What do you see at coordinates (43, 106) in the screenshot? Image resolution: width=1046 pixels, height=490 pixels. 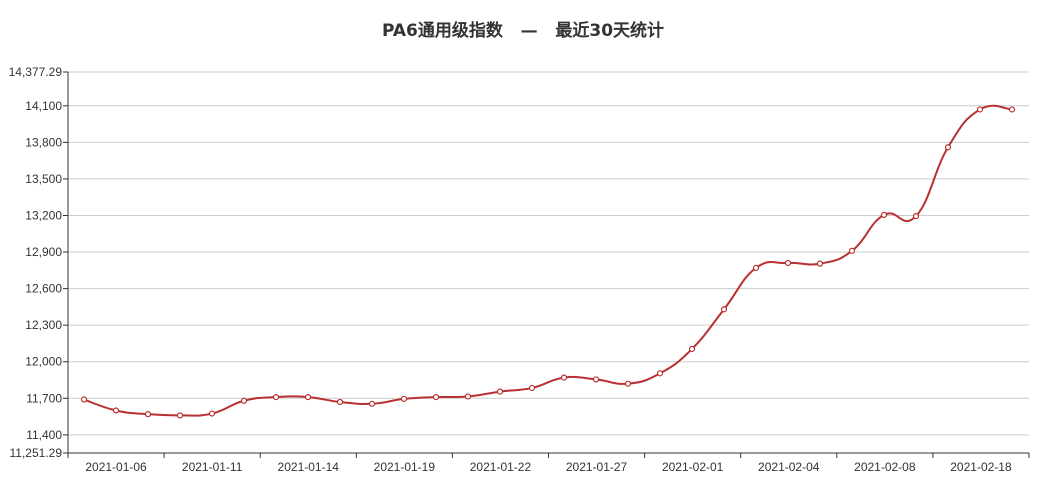 I see `y-tick-label: 14,100` at bounding box center [43, 106].